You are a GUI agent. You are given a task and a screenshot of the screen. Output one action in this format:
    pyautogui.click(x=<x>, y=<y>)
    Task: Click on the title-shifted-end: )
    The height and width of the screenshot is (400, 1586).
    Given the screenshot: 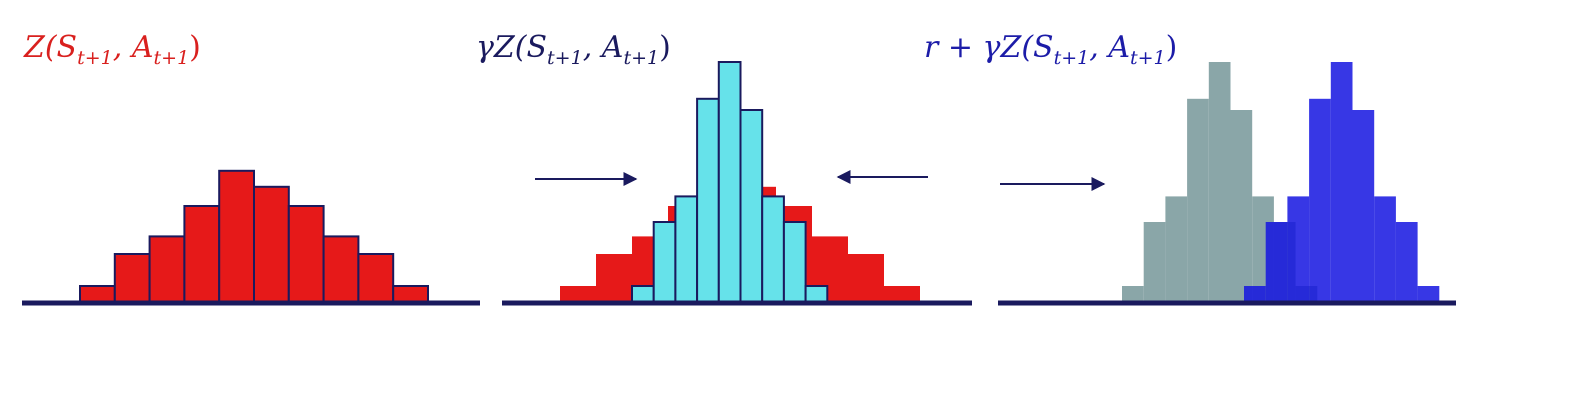 What is the action you would take?
    pyautogui.click(x=1171, y=47)
    